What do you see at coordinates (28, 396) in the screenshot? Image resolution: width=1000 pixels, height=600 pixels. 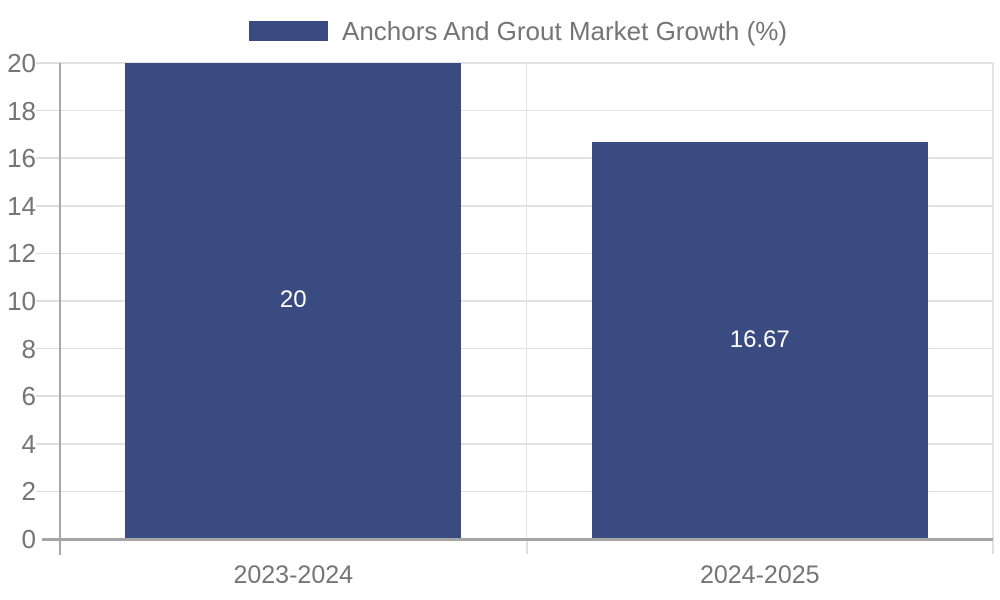 I see `y-tick-label: 6` at bounding box center [28, 396].